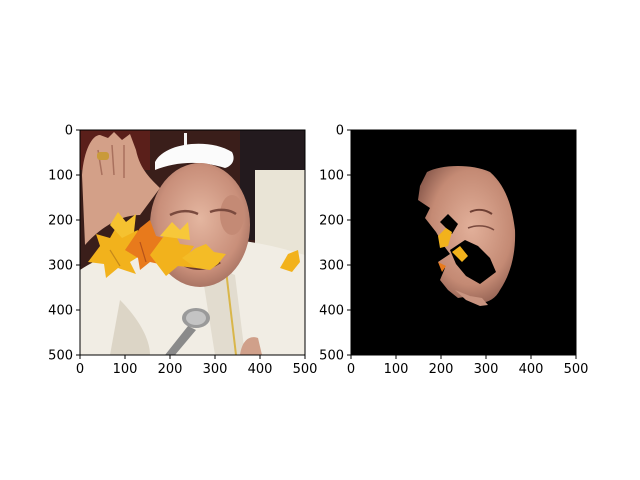 The image size is (640, 480). I want to click on right-y-tick-label: 200, so click(331, 221).